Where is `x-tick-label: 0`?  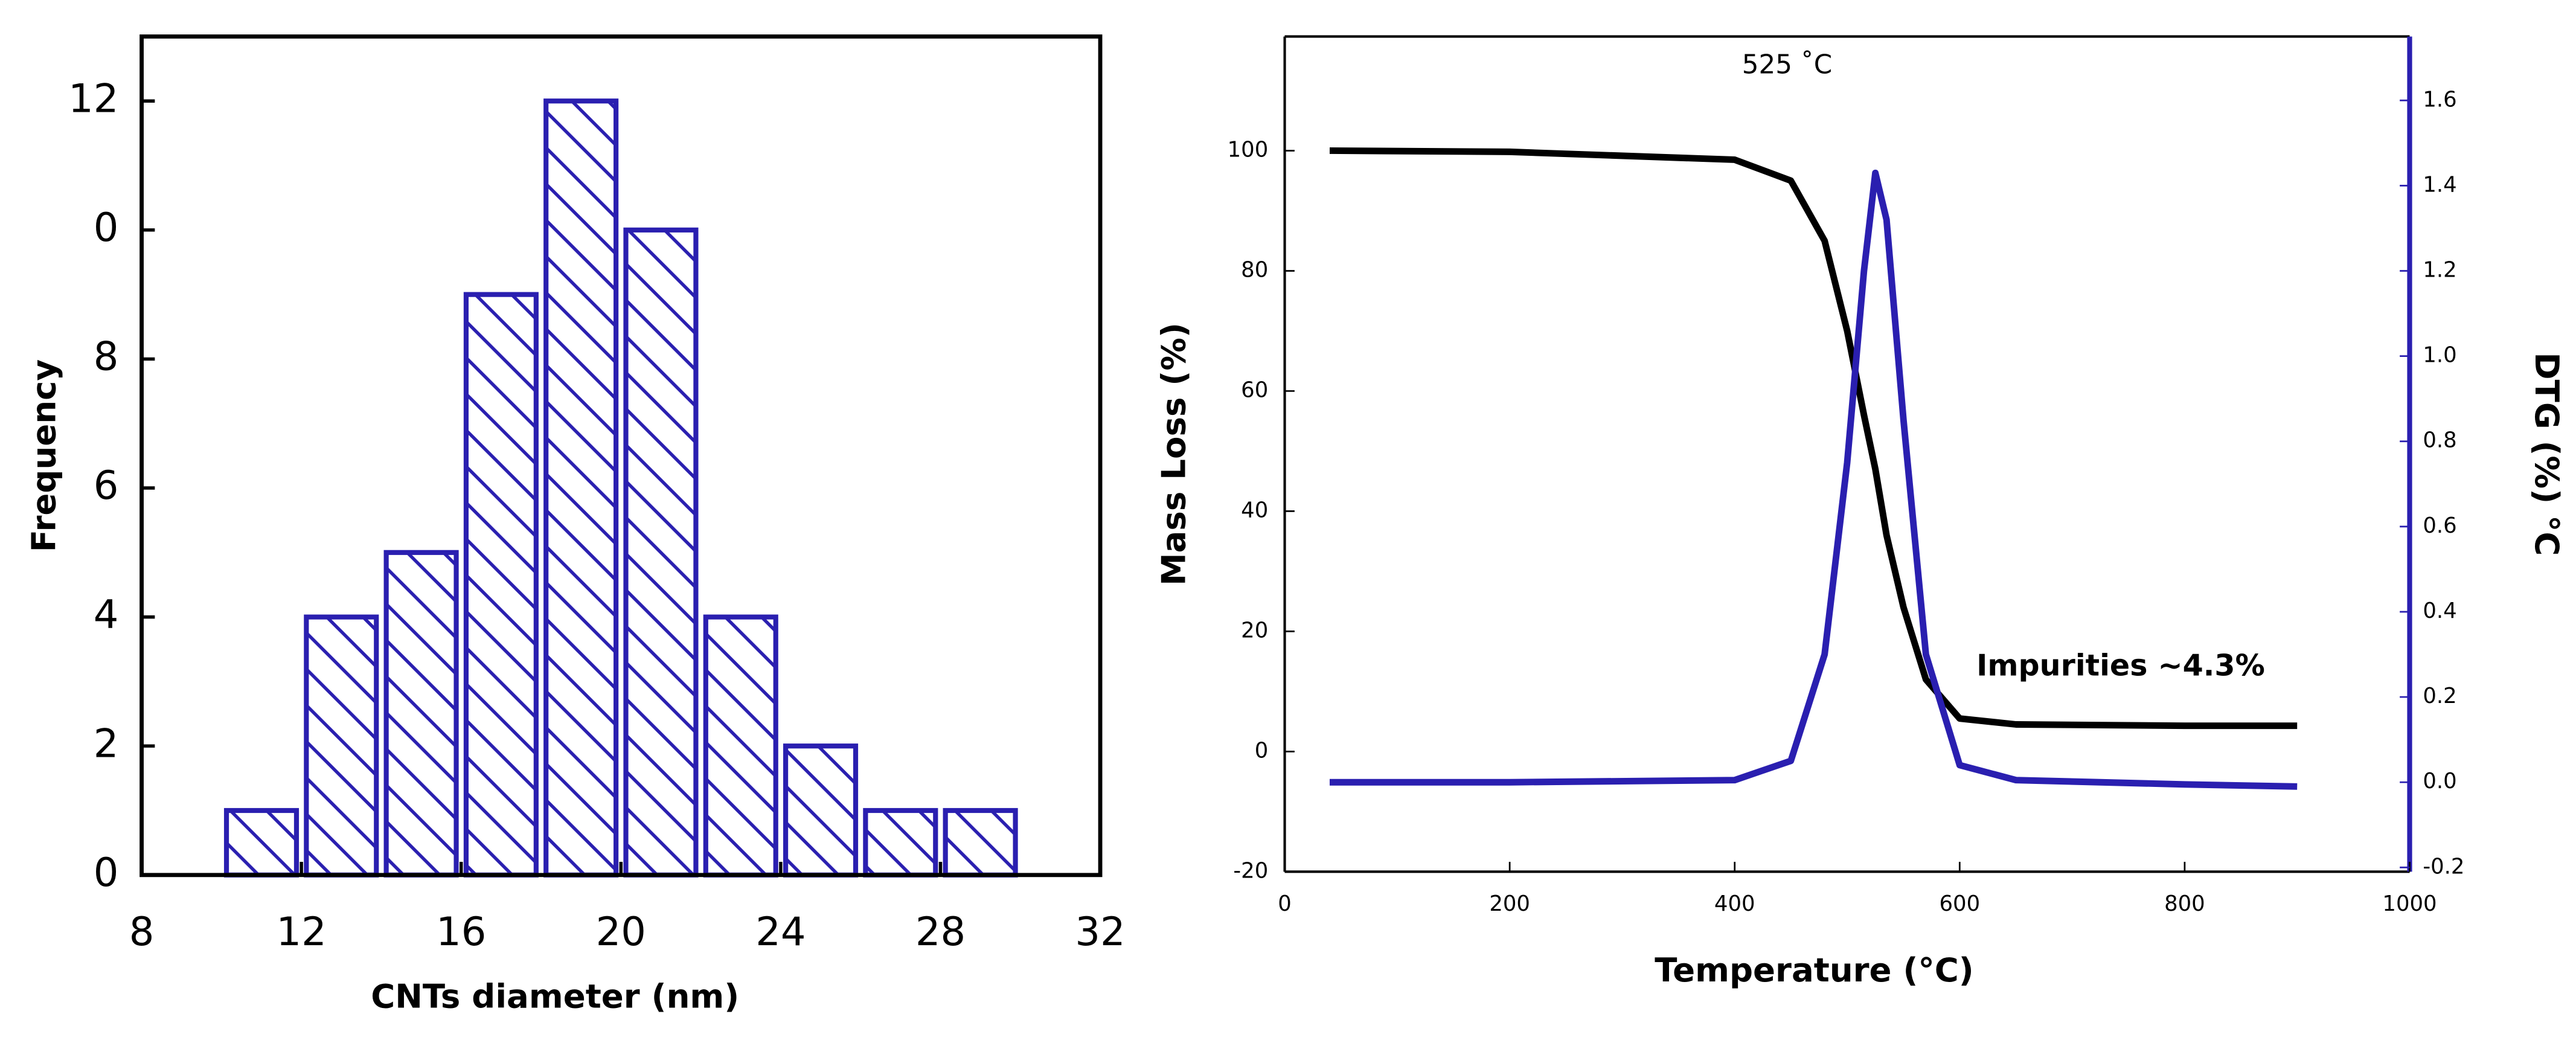
x-tick-label: 0 is located at coordinates (1285, 903).